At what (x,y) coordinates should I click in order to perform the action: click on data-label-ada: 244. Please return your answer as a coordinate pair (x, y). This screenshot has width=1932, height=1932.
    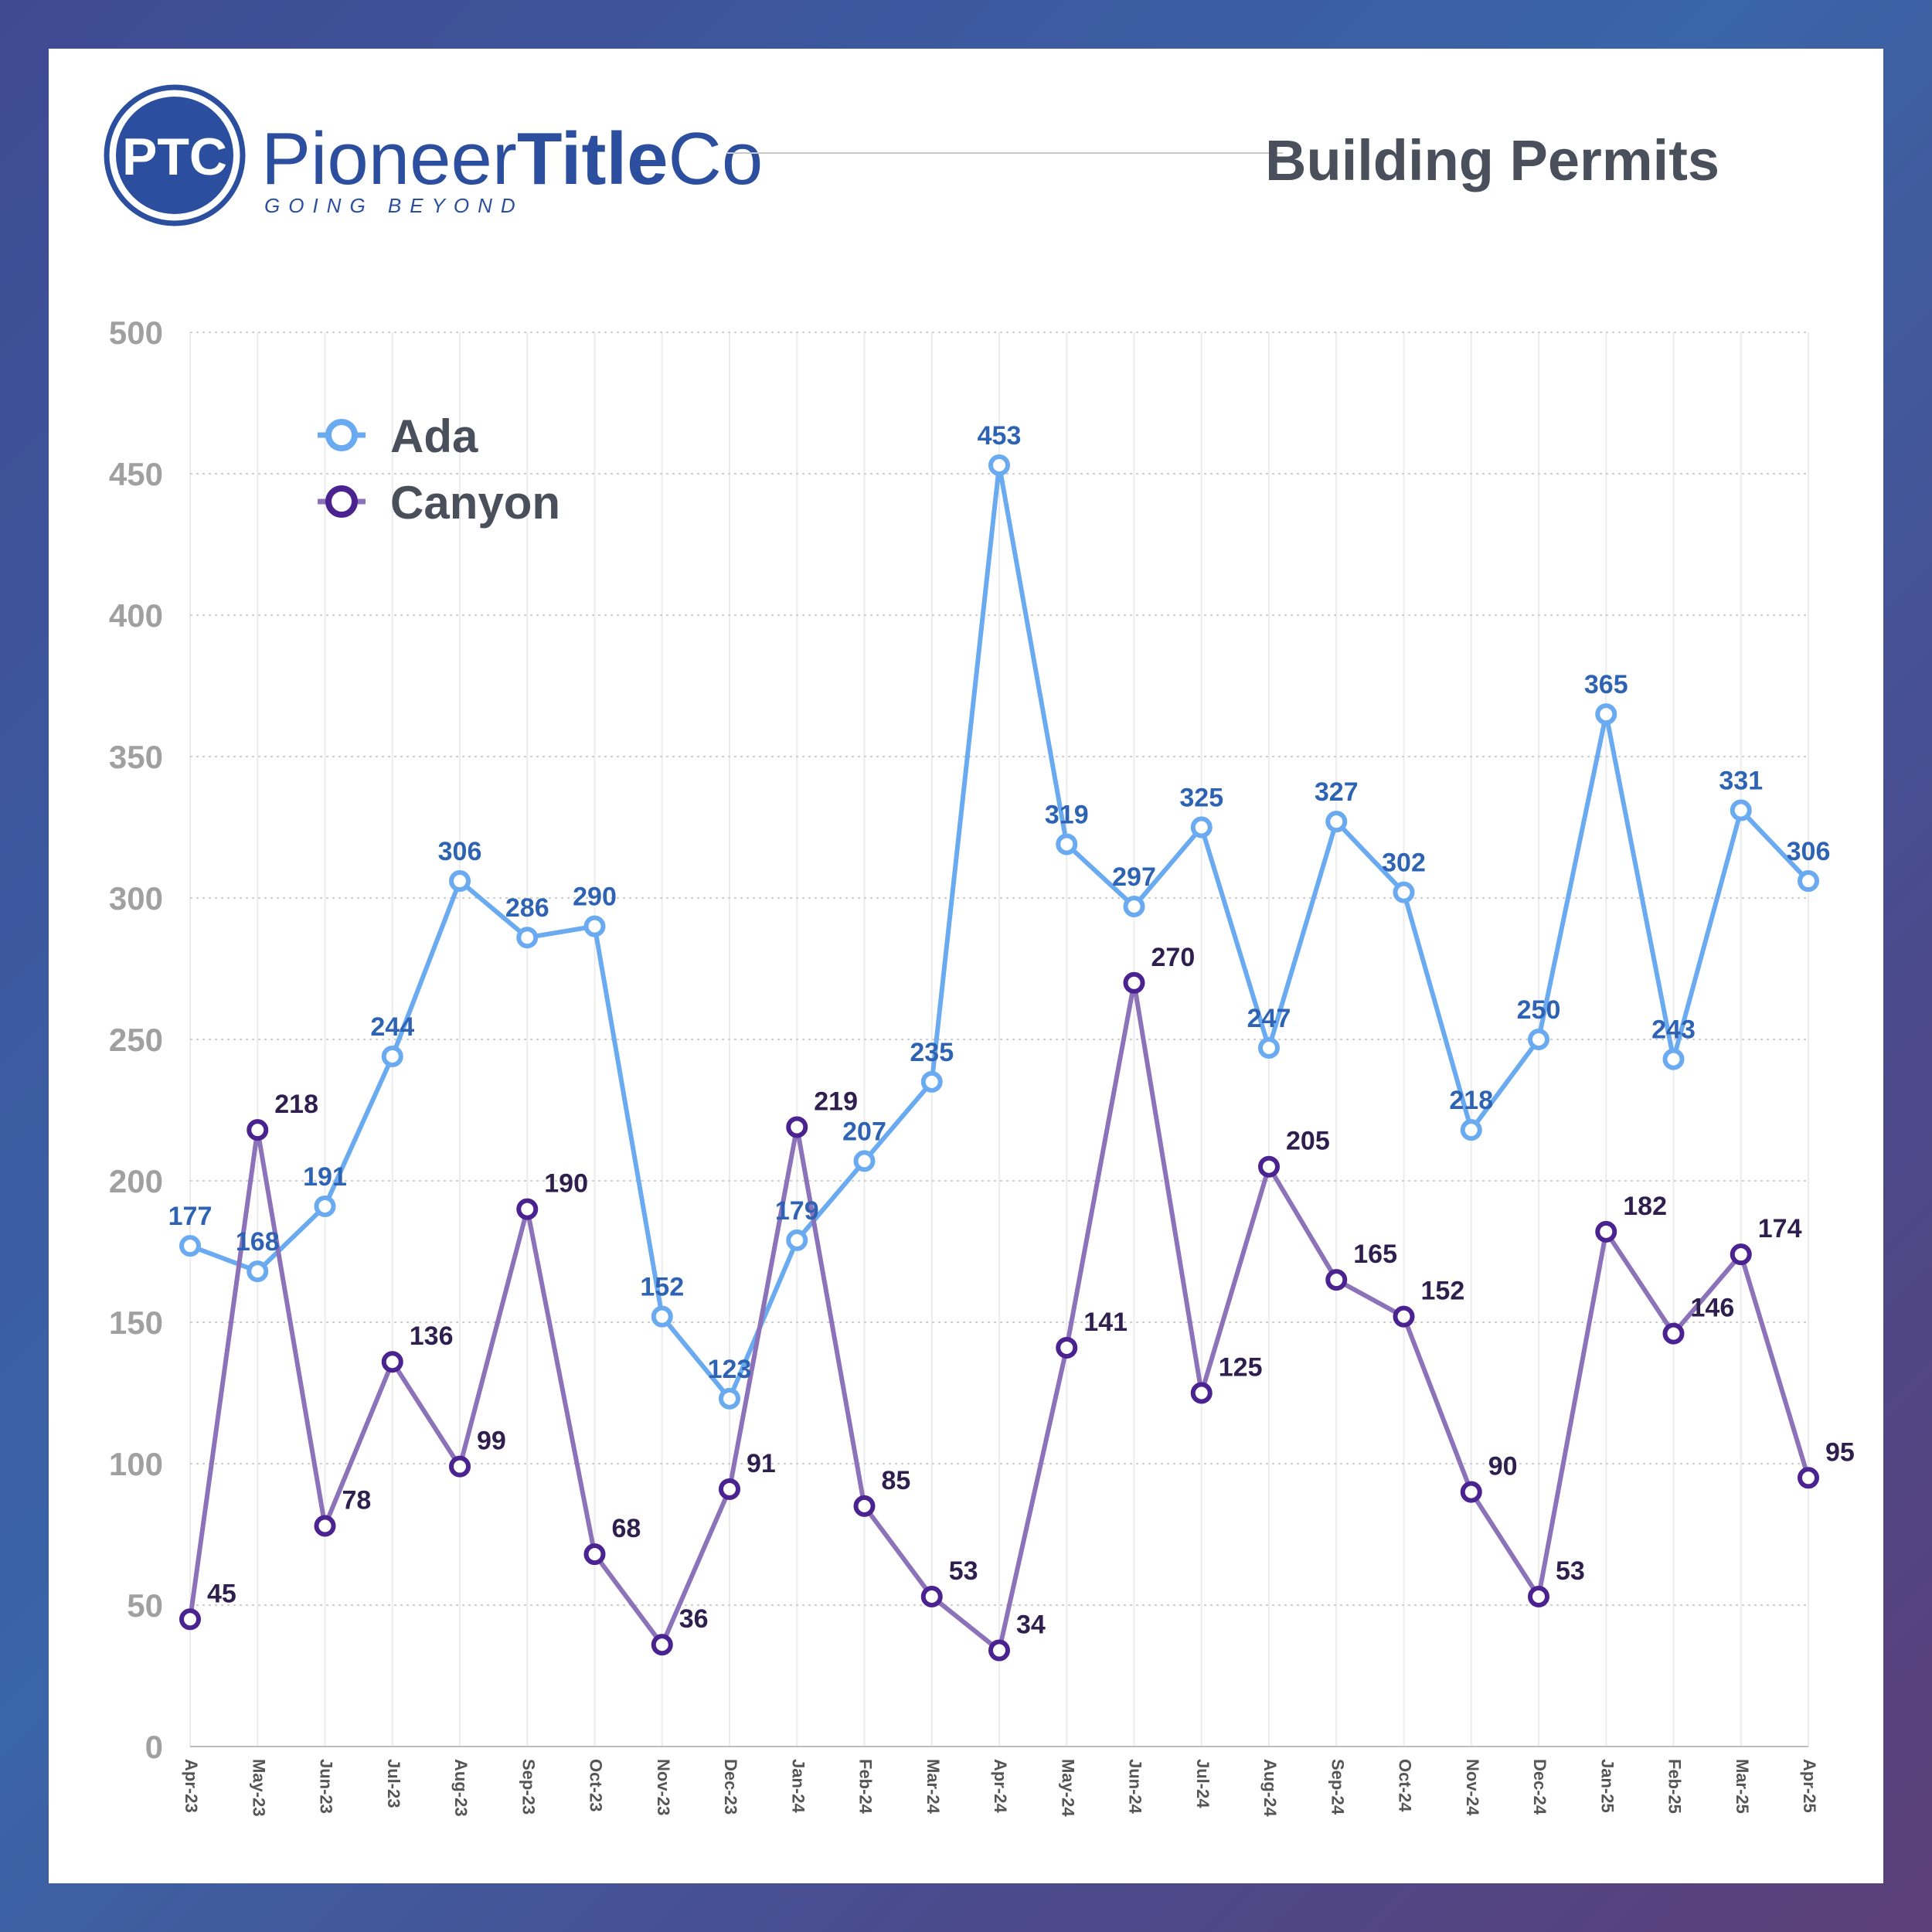
    Looking at the image, I should click on (392, 1027).